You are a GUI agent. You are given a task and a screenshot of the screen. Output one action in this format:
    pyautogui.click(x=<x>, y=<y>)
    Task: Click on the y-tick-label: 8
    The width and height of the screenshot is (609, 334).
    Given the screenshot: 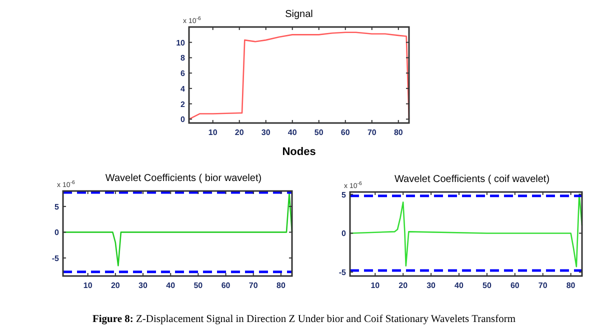 What is the action you would take?
    pyautogui.click(x=183, y=58)
    